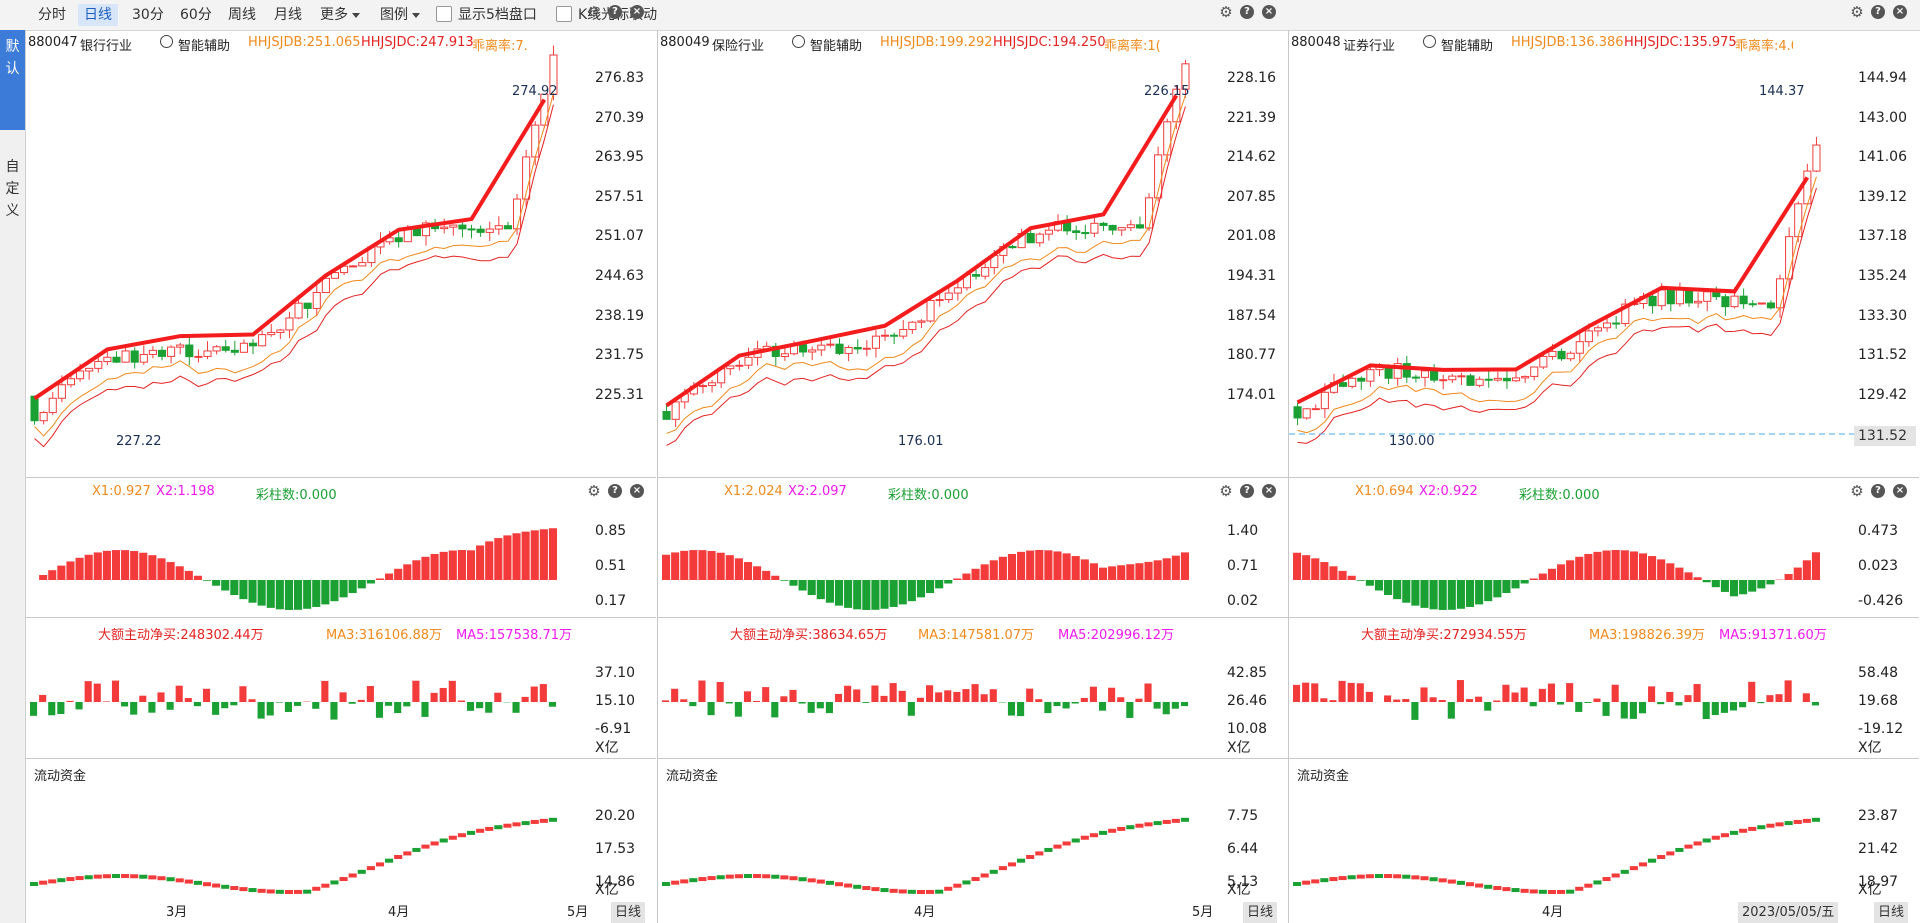 The height and width of the screenshot is (923, 1920). What do you see at coordinates (416, 15) in the screenshot?
I see `chevron-down-icon` at bounding box center [416, 15].